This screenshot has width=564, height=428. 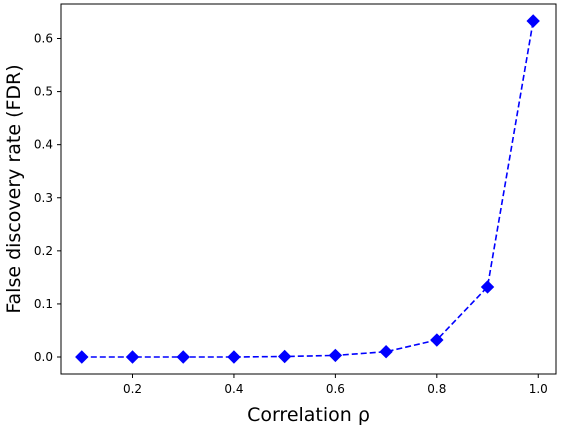 I want to click on y-axis-label: False discovery rate (FDR), so click(x=14, y=188).